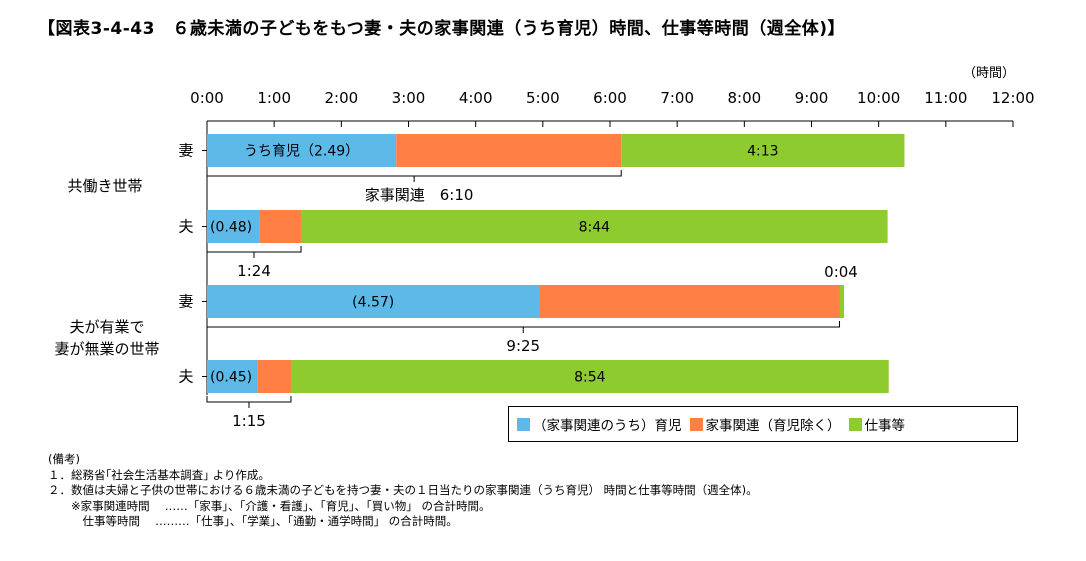 This screenshot has width=1086, height=561. Describe the element at coordinates (677, 98) in the screenshot. I see `x-tick-label: 7:00` at that location.